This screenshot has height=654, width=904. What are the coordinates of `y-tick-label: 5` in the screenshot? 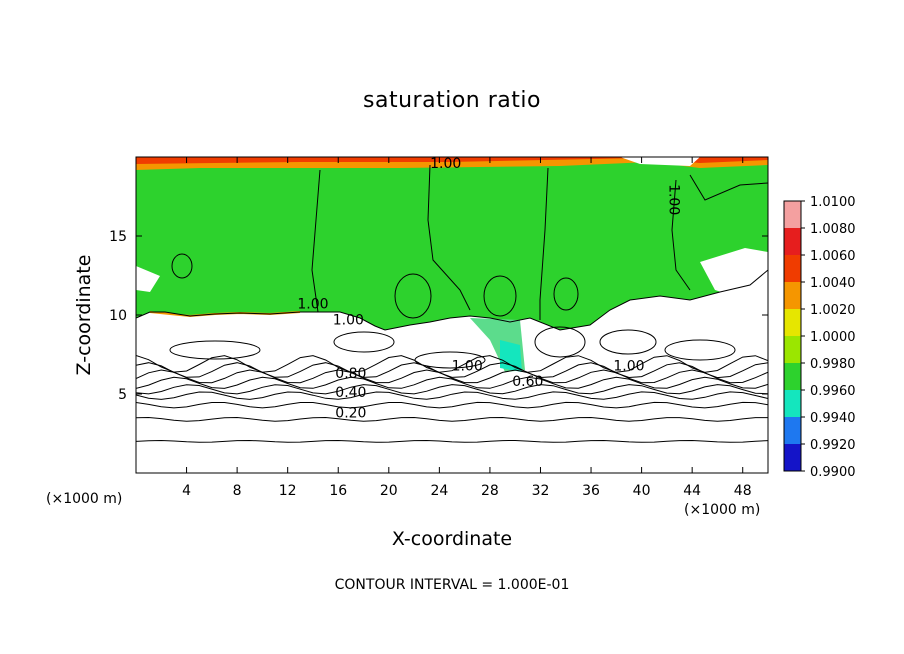 It's located at (122, 395).